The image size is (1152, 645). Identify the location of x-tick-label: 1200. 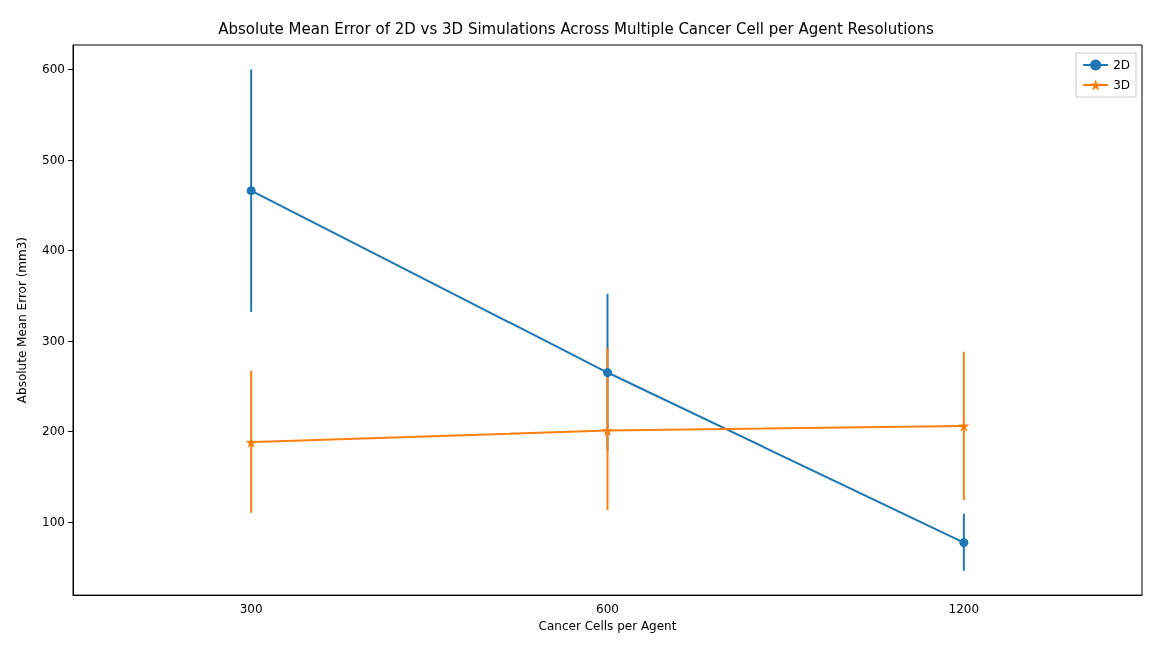
(964, 609).